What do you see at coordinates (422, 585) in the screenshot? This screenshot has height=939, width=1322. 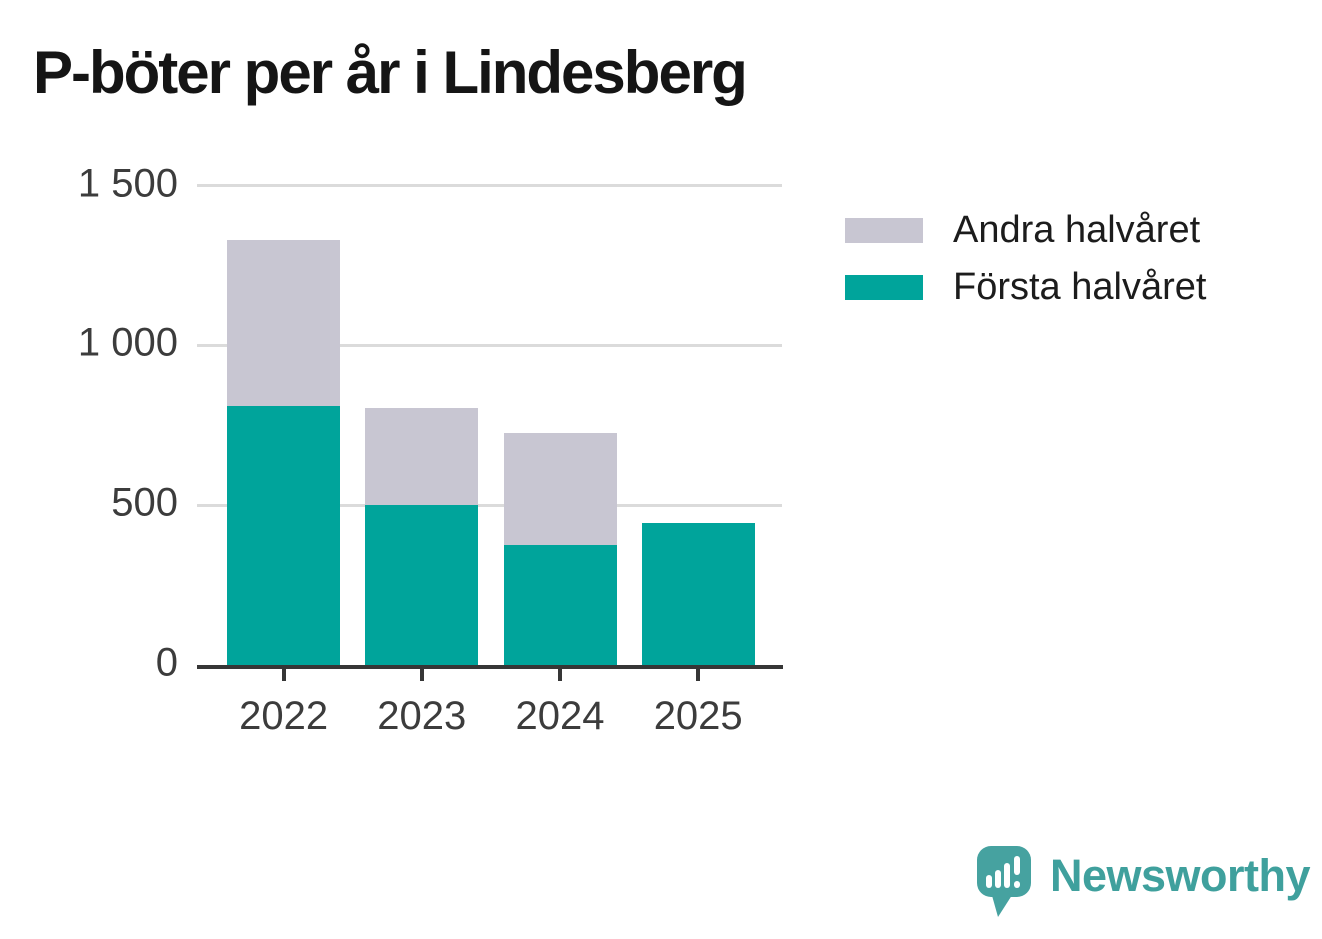 I see `bar-segment-forsta-2023` at bounding box center [422, 585].